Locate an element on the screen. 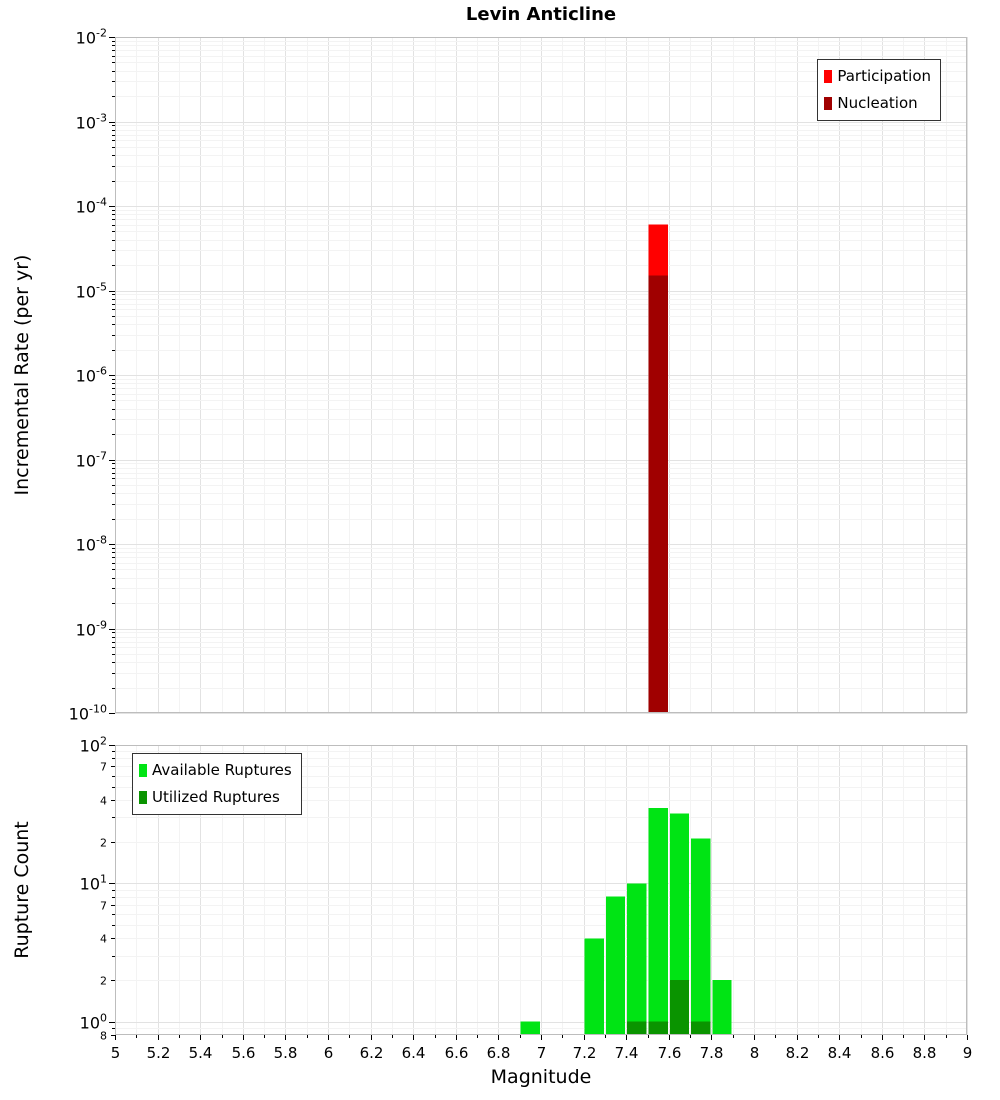 The height and width of the screenshot is (1100, 1000). svg-text: 7.6 is located at coordinates (670, 1053).